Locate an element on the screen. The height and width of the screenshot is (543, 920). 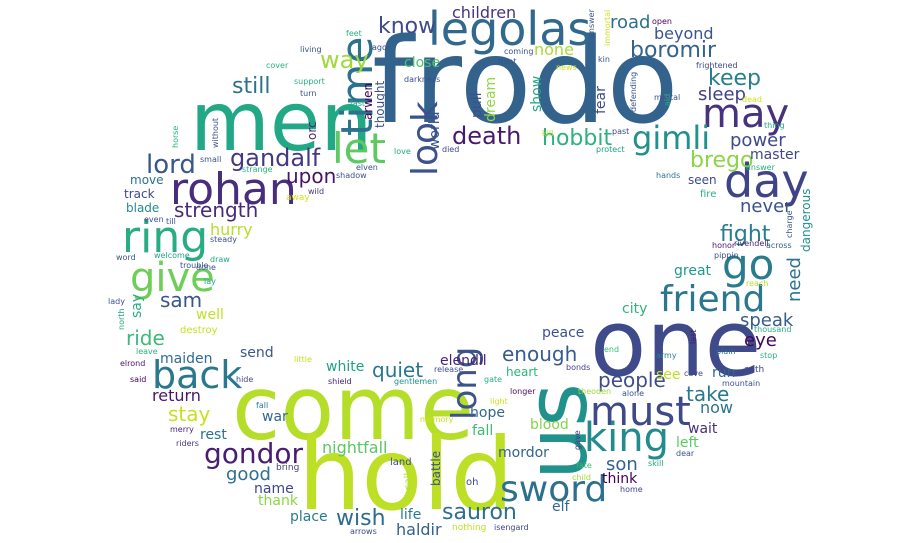
word: children is located at coordinates (484, 12).